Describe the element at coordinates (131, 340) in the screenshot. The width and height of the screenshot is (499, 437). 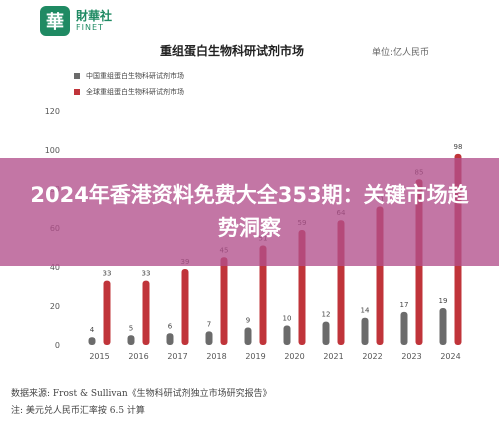
I see `china-bar-2016` at that location.